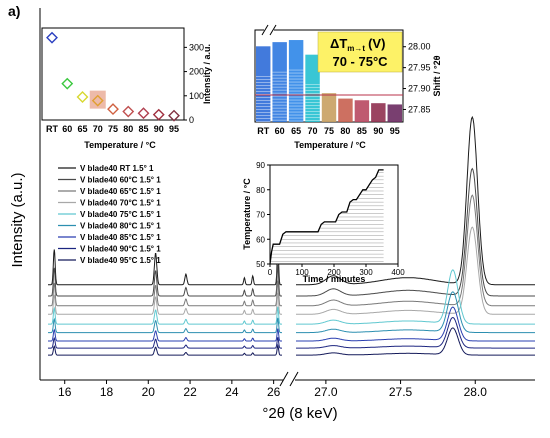 This screenshot has width=550, height=438. What do you see at coordinates (117, 168) in the screenshot?
I see `legend-entry: V blade40 RT 1.5° 1` at bounding box center [117, 168].